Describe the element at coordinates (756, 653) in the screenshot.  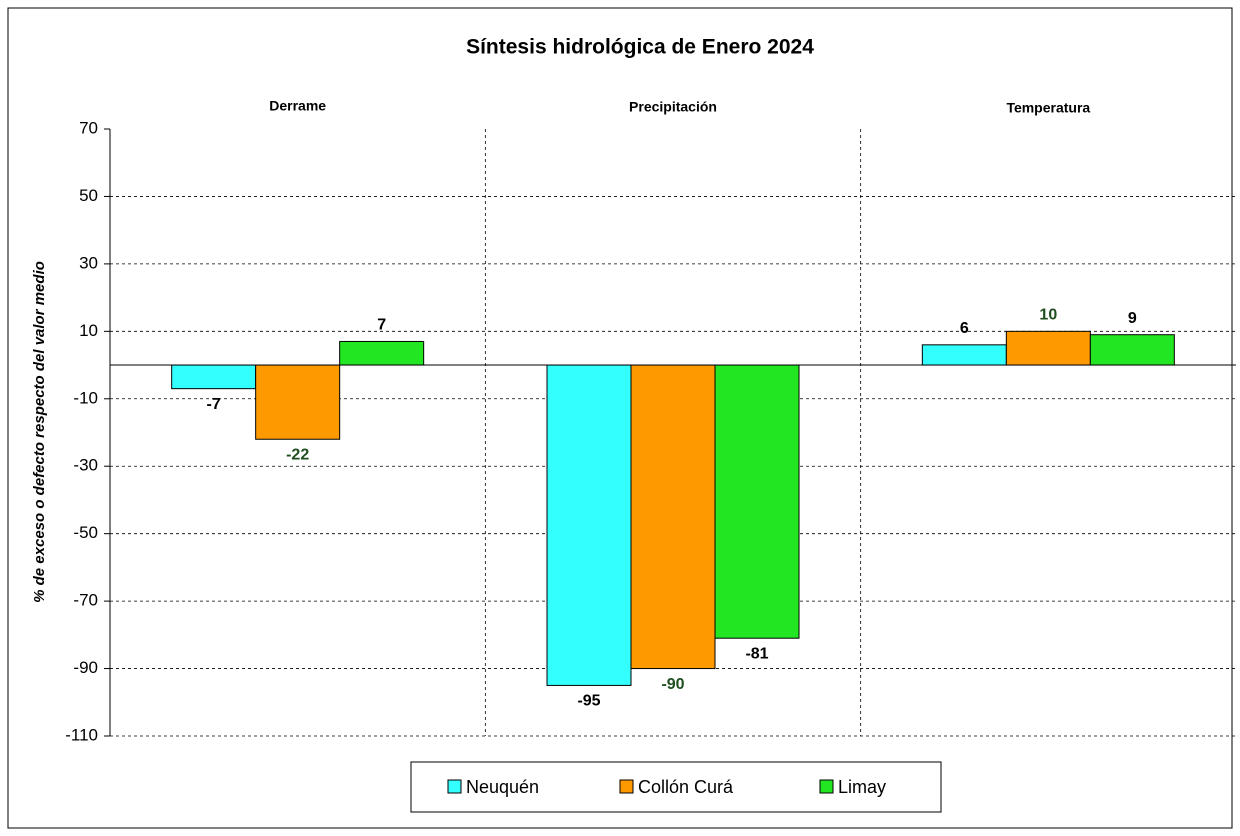
I see `data-label: -81` at that location.